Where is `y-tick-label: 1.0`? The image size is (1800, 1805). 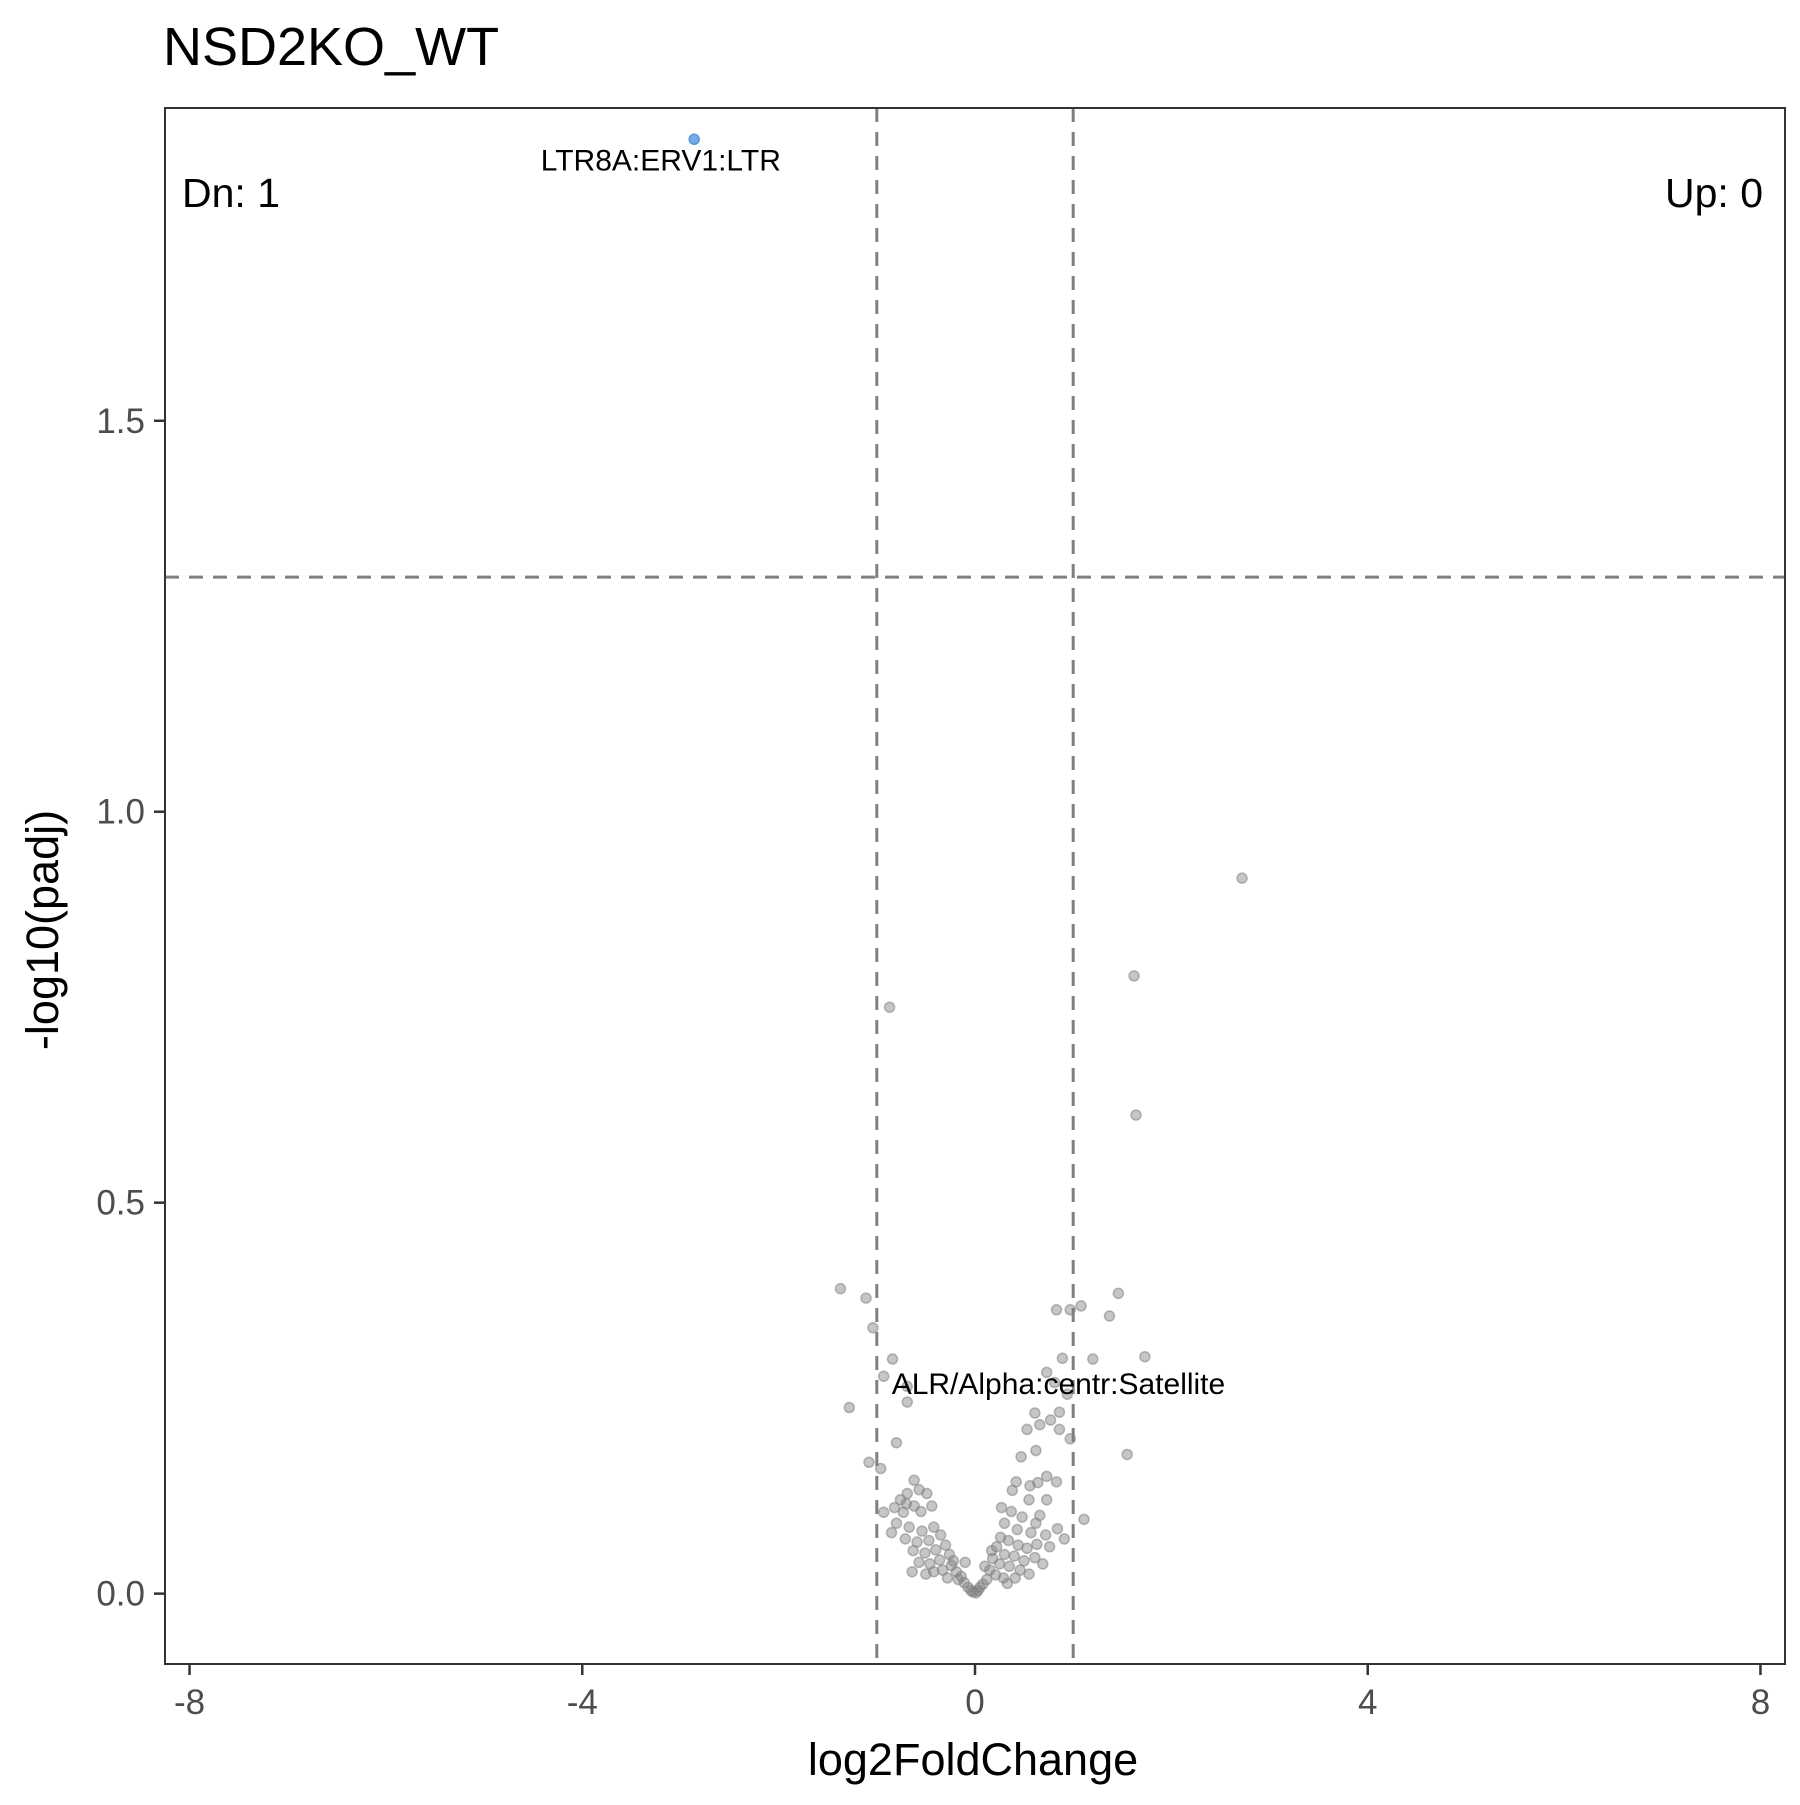
y-tick-label: 1.0 is located at coordinates (120, 812).